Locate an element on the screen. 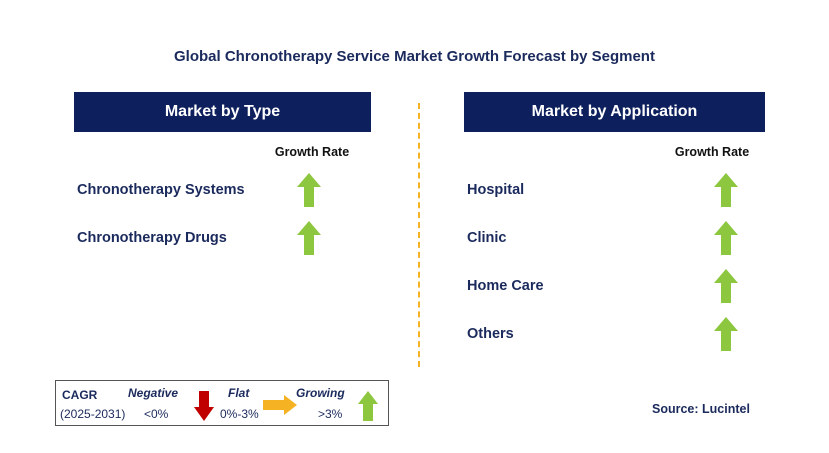  type-panel-header: Market by Type is located at coordinates (222, 112).